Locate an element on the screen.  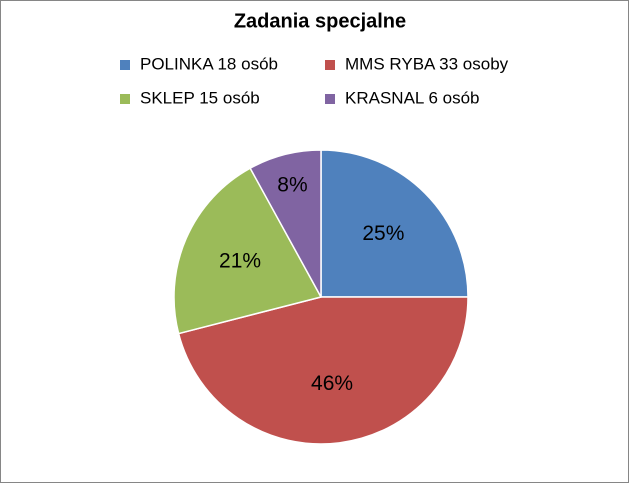
legend-label: KRASNAL 6 osób is located at coordinates (412, 97).